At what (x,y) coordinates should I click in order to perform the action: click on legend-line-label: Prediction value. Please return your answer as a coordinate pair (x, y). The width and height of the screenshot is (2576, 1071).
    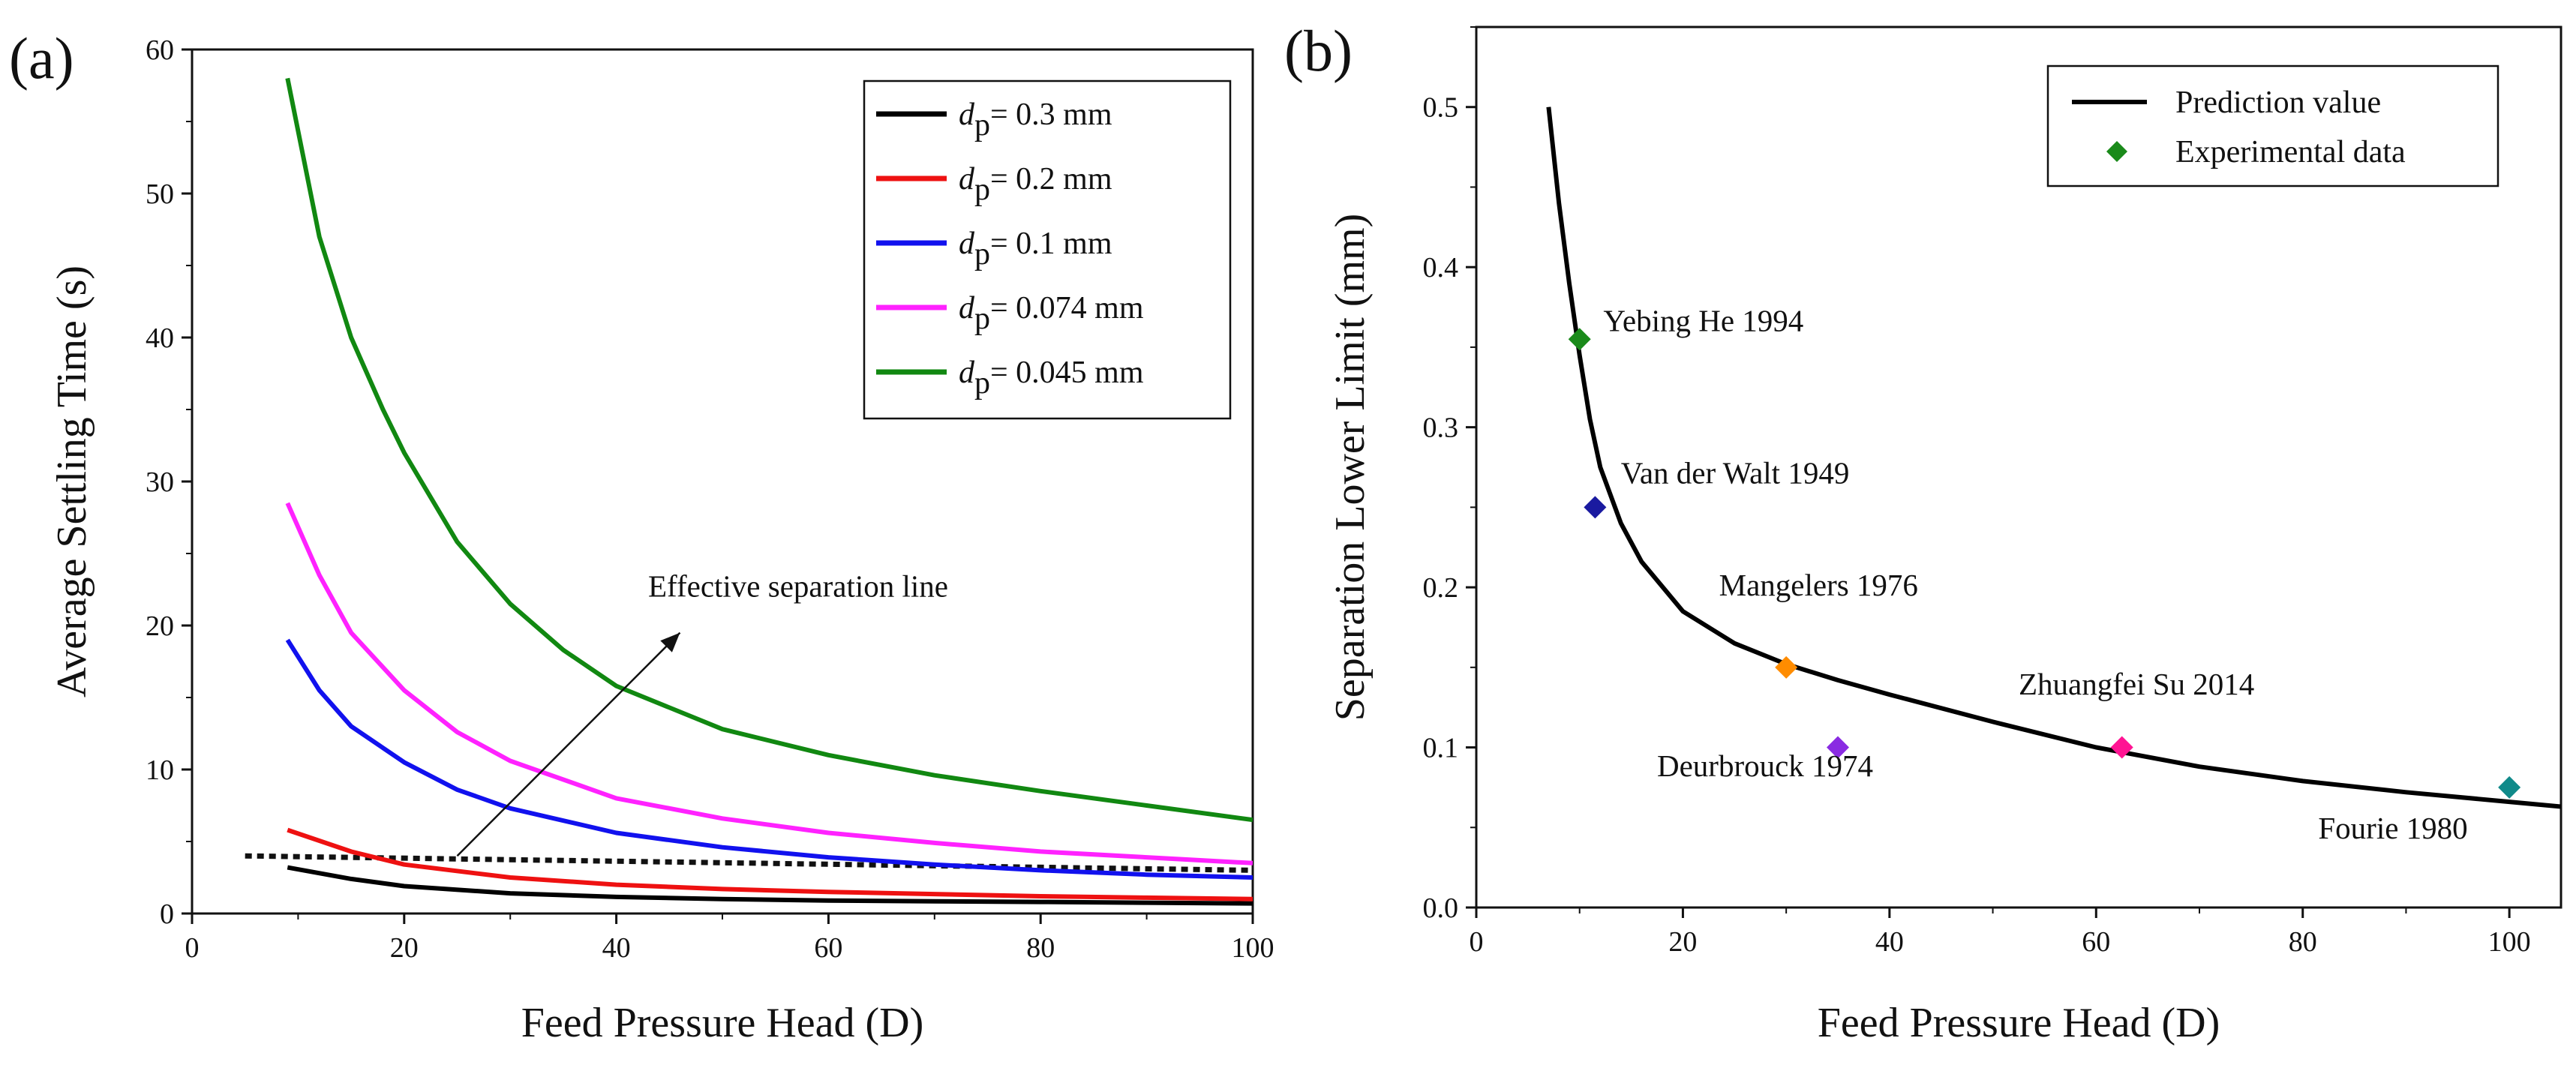
    Looking at the image, I should click on (2278, 103).